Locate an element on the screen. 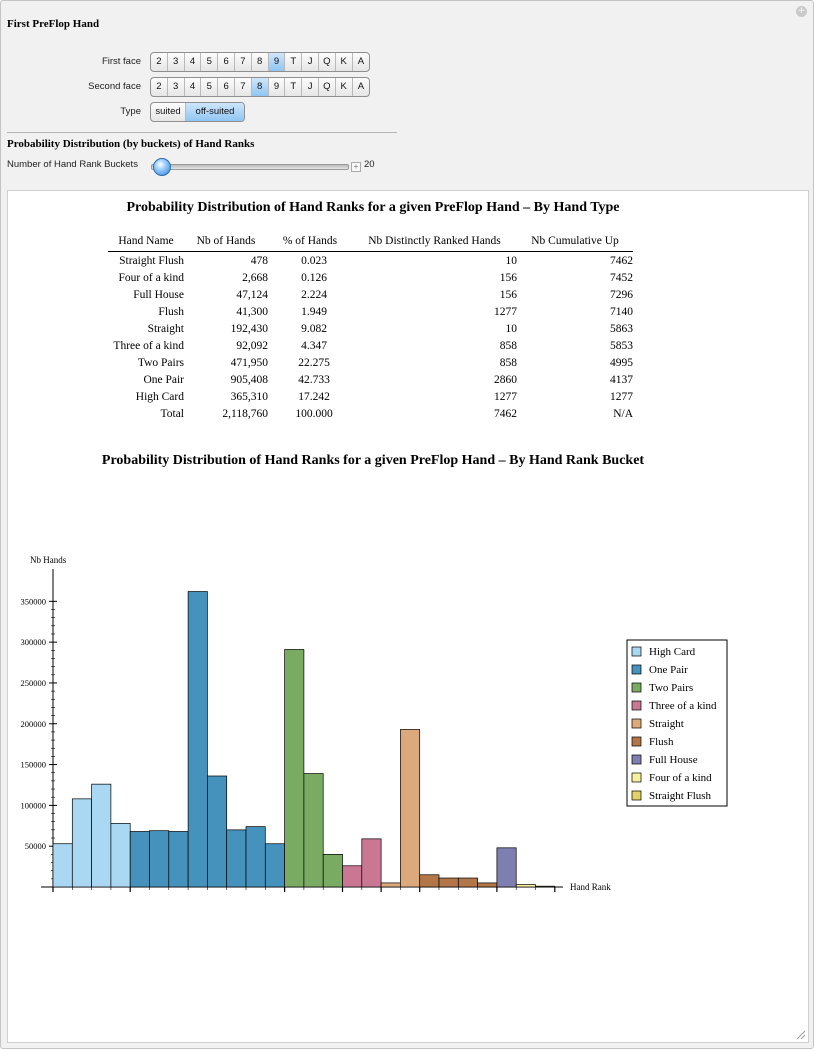 Image resolution: width=814 pixels, height=1049 pixels. close-icon: + is located at coordinates (801, 11).